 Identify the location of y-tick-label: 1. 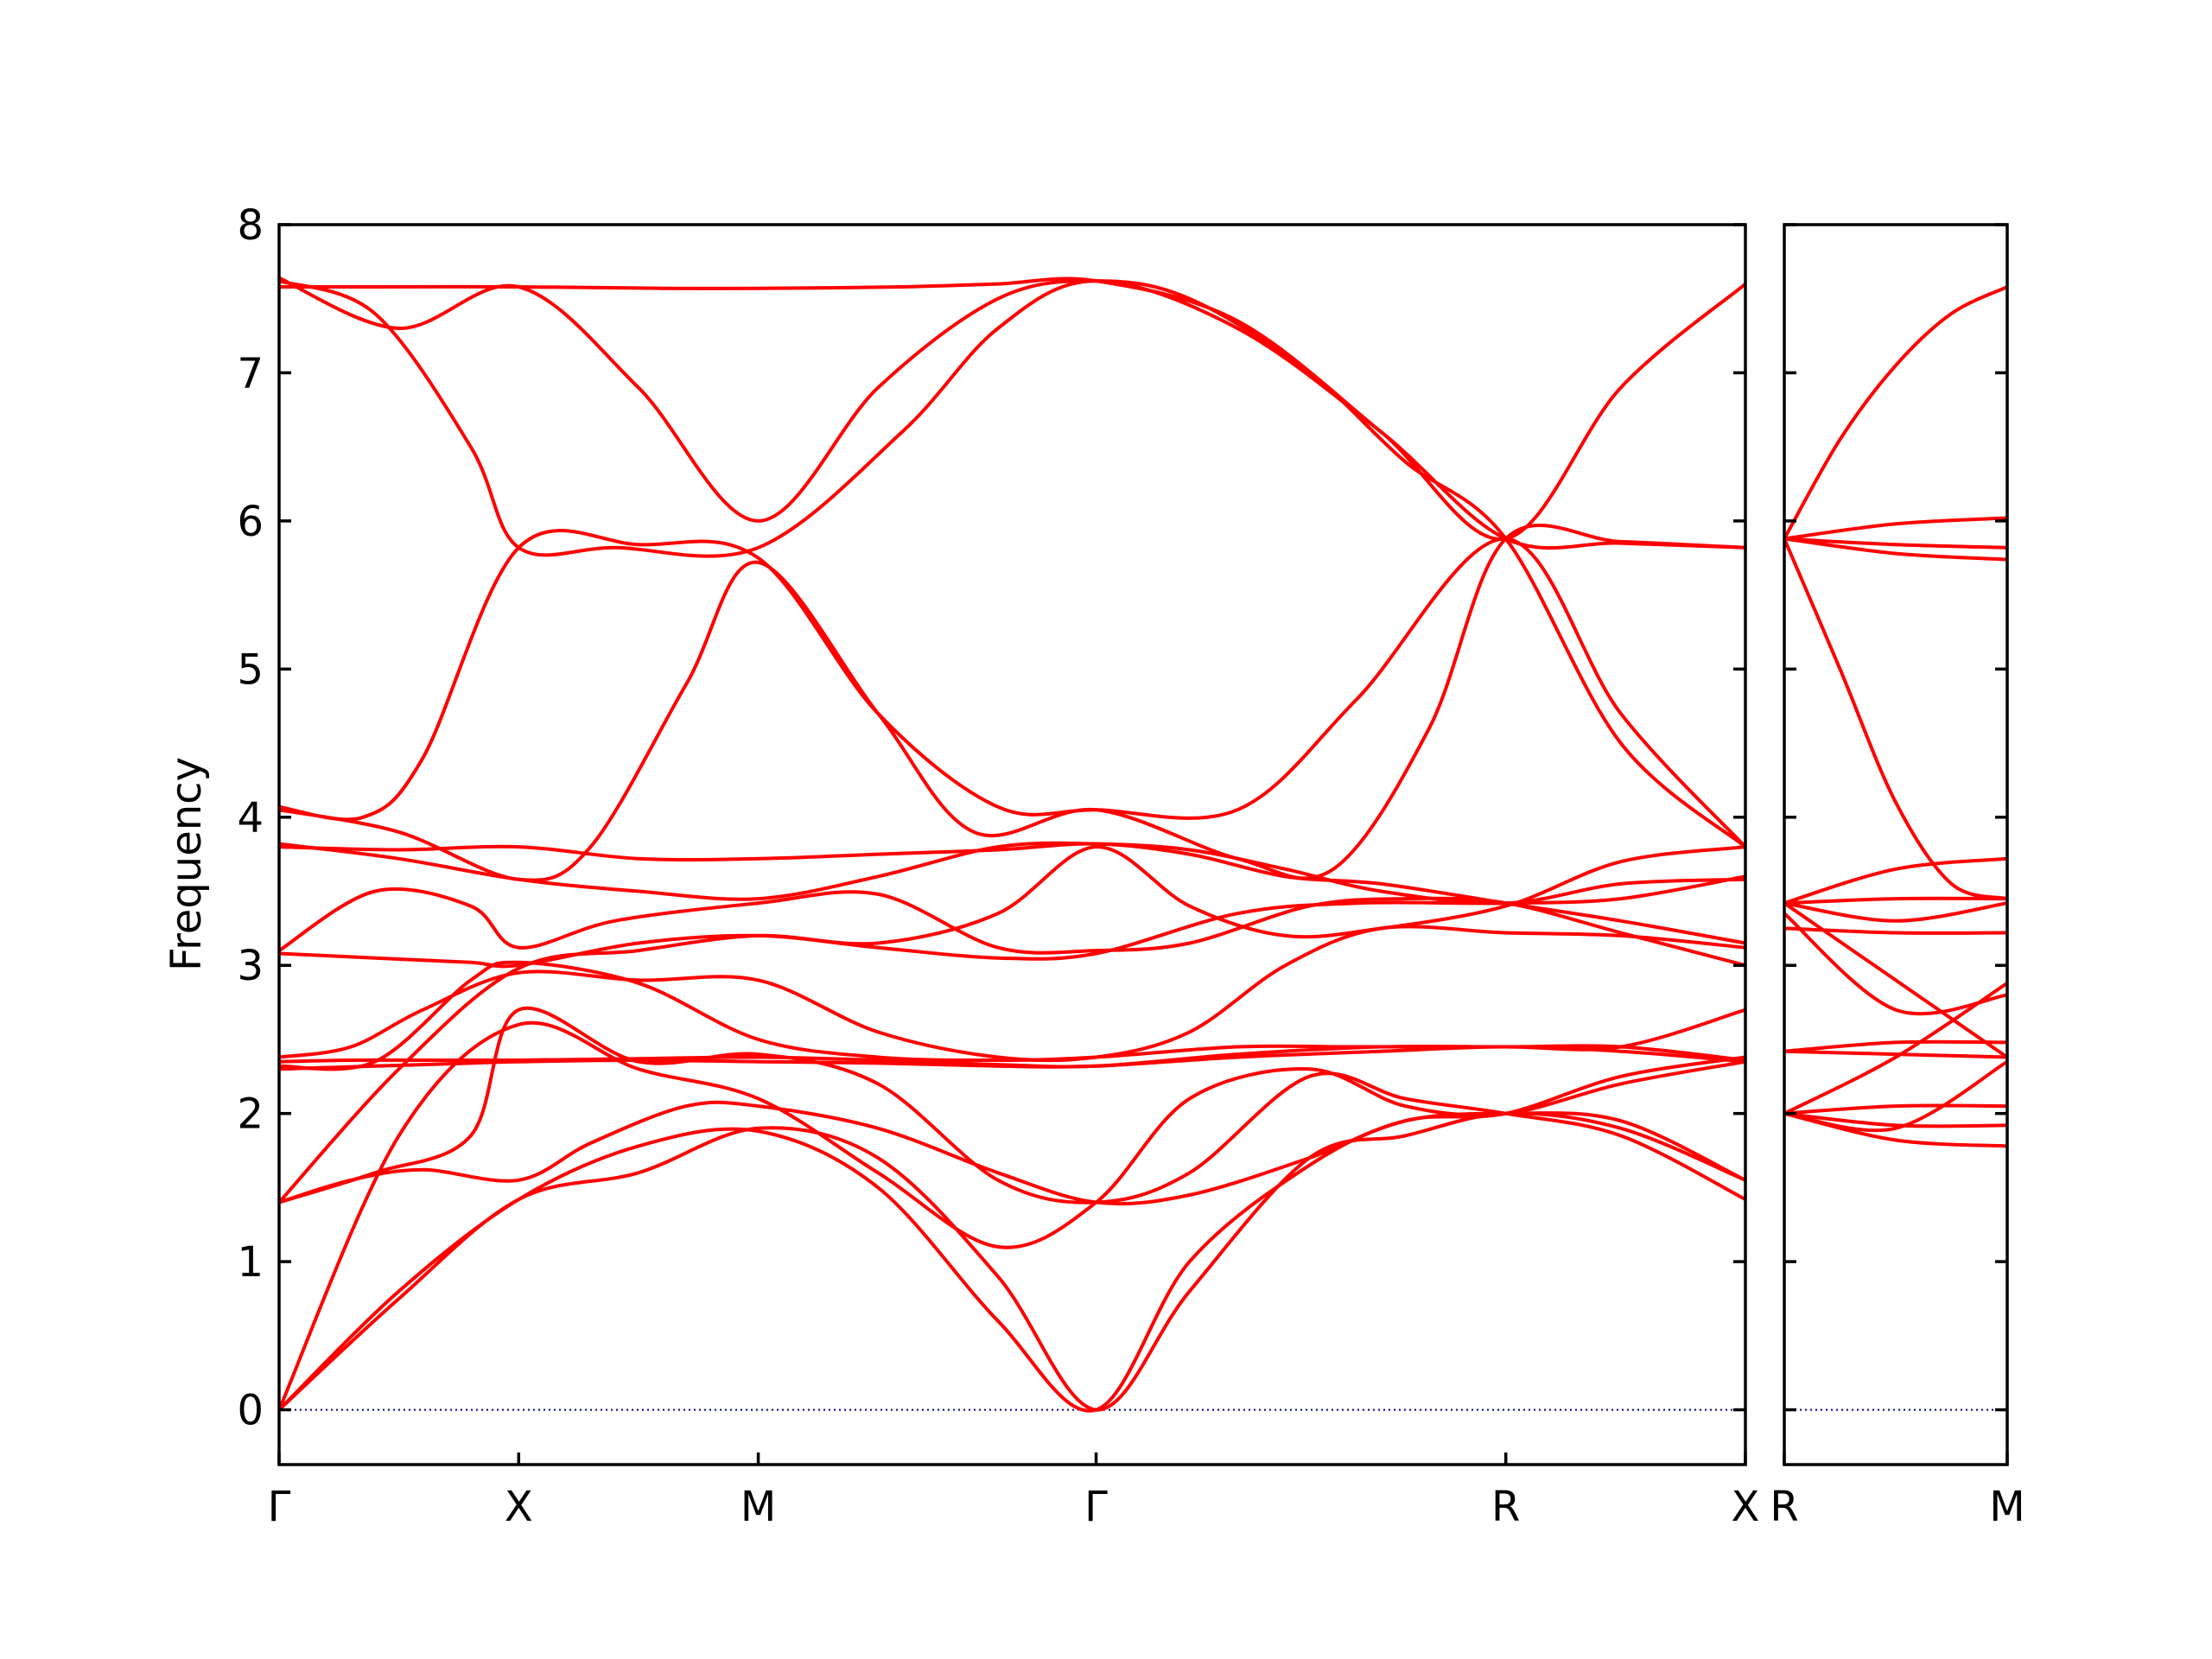
(250, 1262).